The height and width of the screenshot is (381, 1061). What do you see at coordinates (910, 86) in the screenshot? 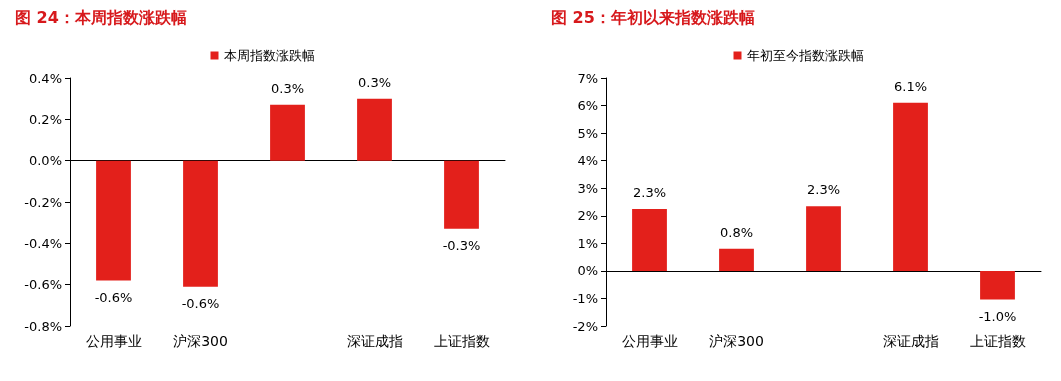
I see `data-label: 6.1%` at bounding box center [910, 86].